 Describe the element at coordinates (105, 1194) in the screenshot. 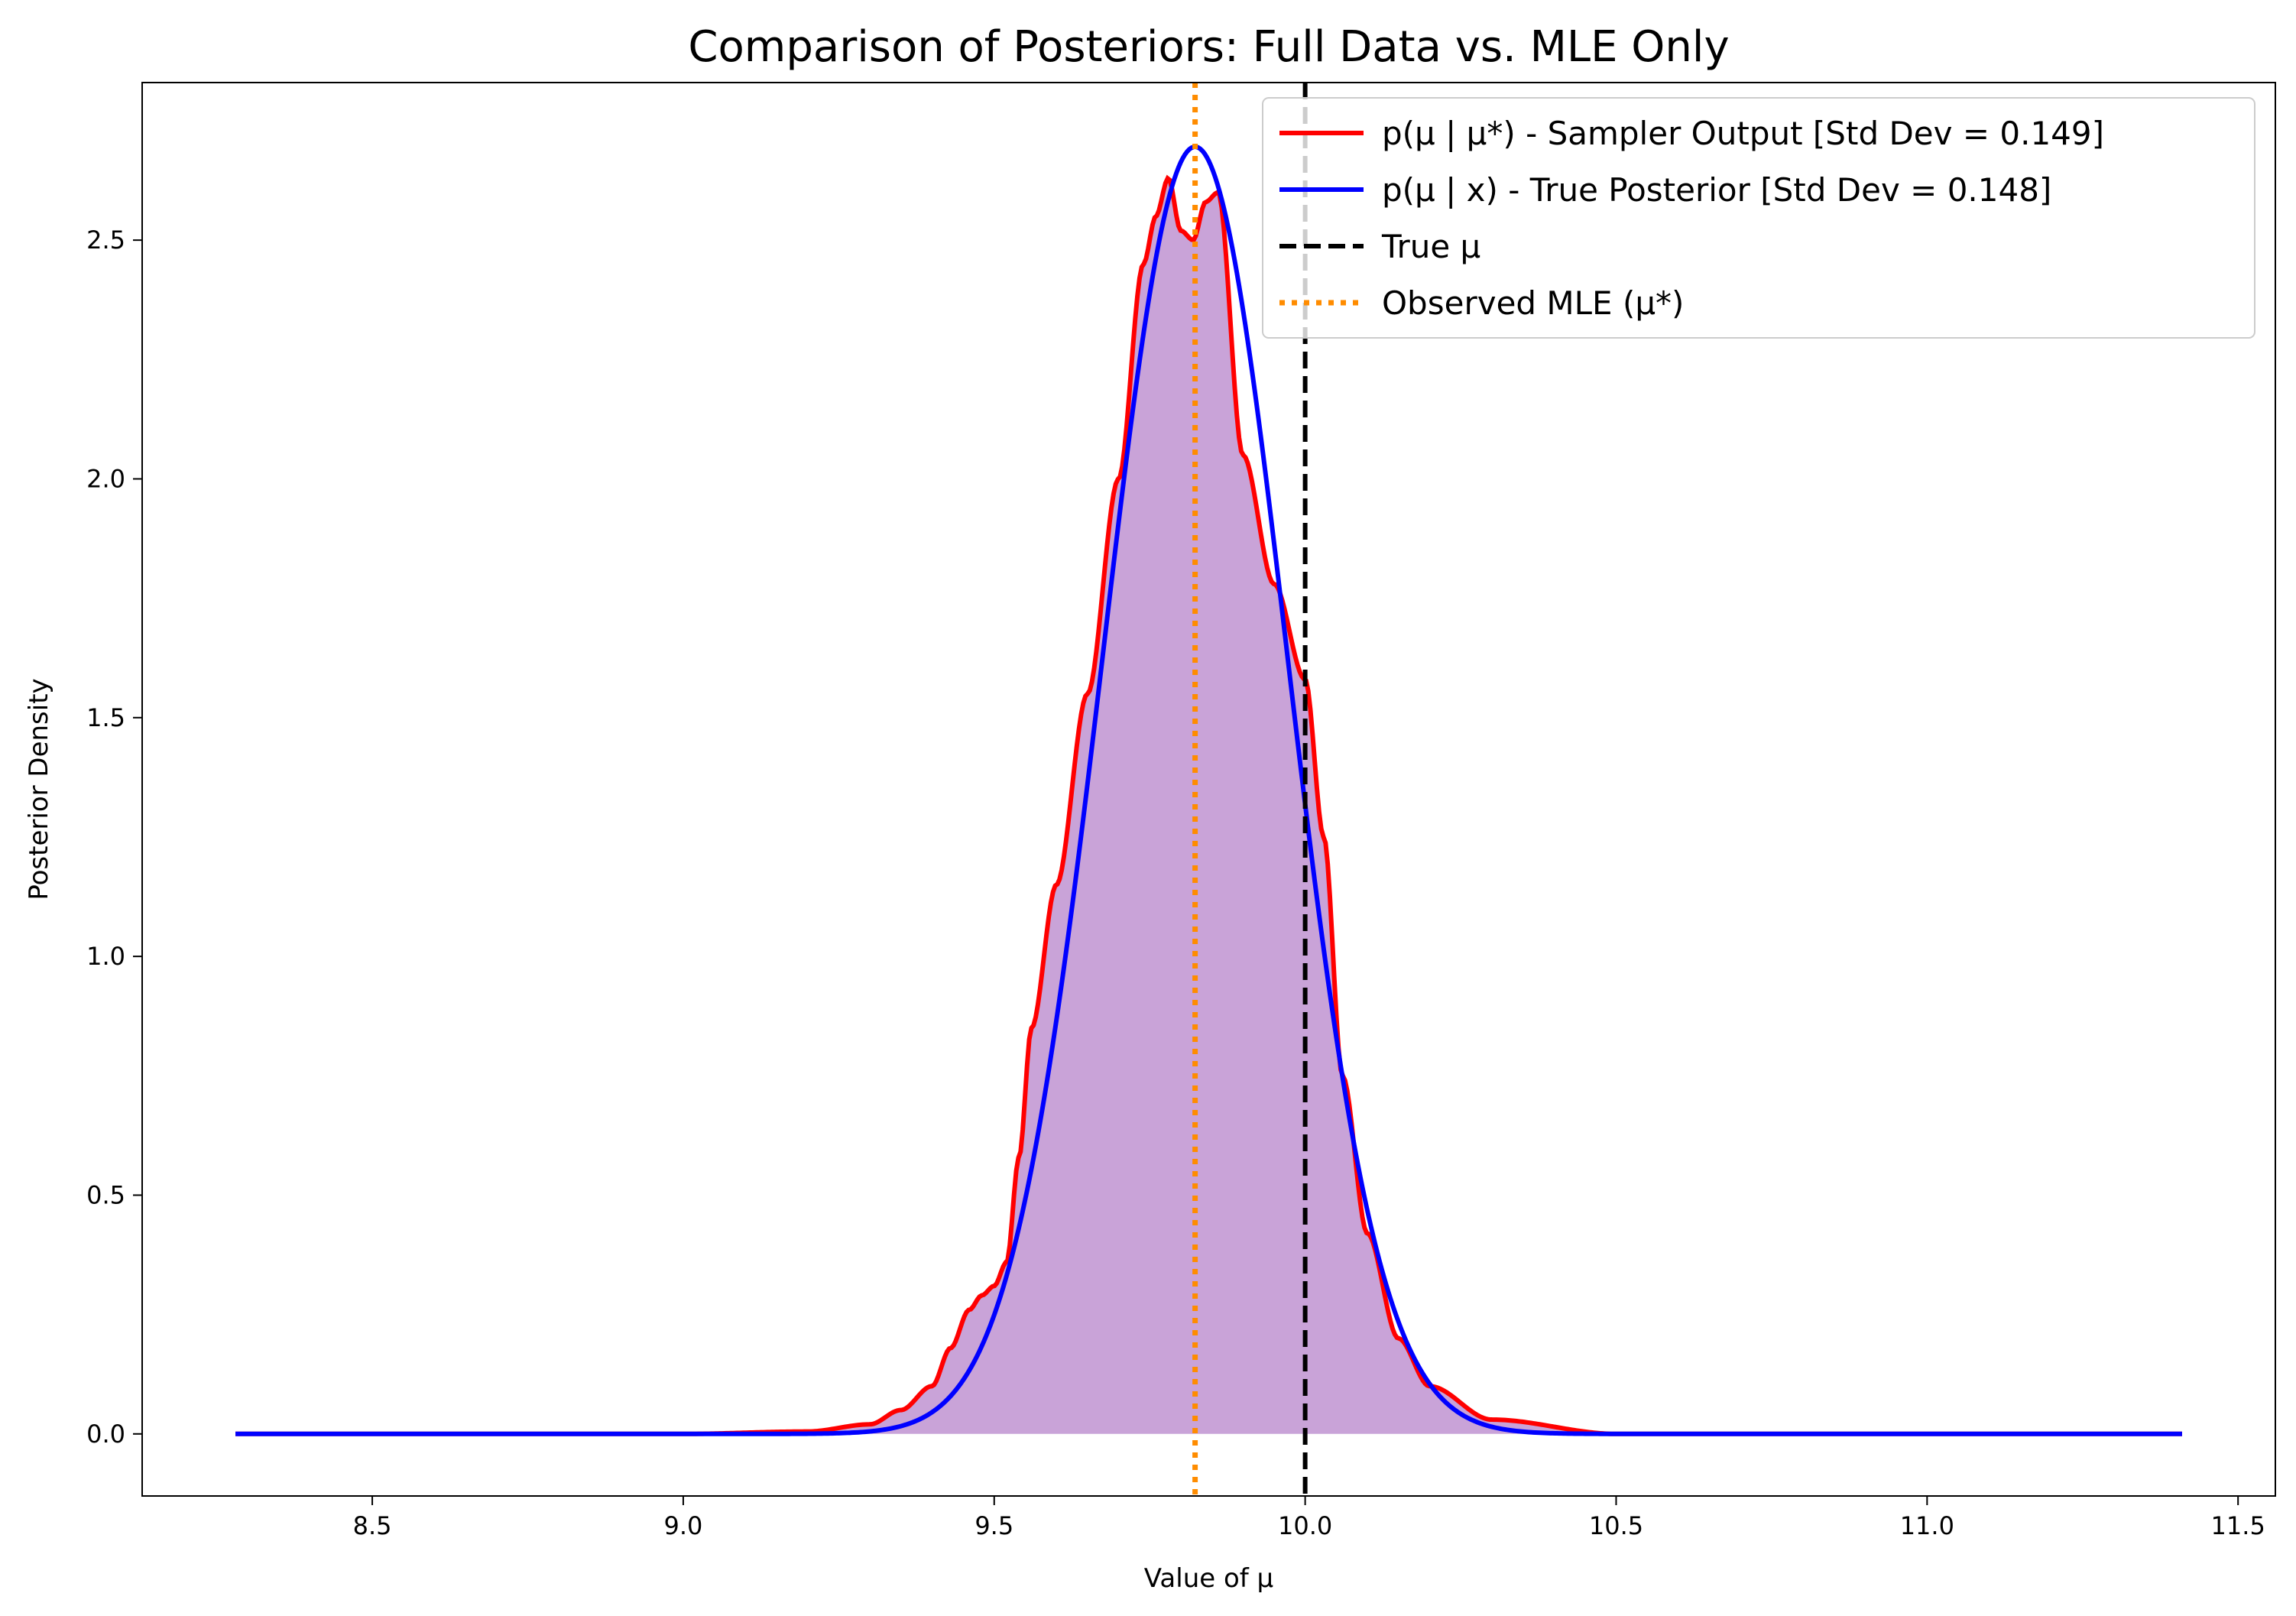

I see `y-tick-label: 0.5` at that location.